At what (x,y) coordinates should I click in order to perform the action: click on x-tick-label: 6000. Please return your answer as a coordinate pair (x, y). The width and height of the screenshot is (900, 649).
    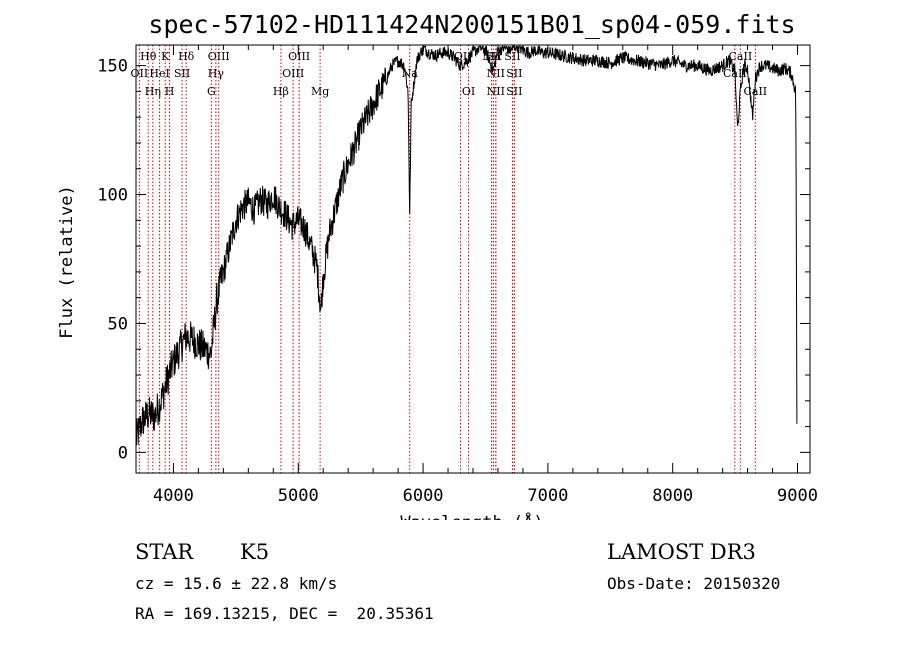
    Looking at the image, I should click on (423, 496).